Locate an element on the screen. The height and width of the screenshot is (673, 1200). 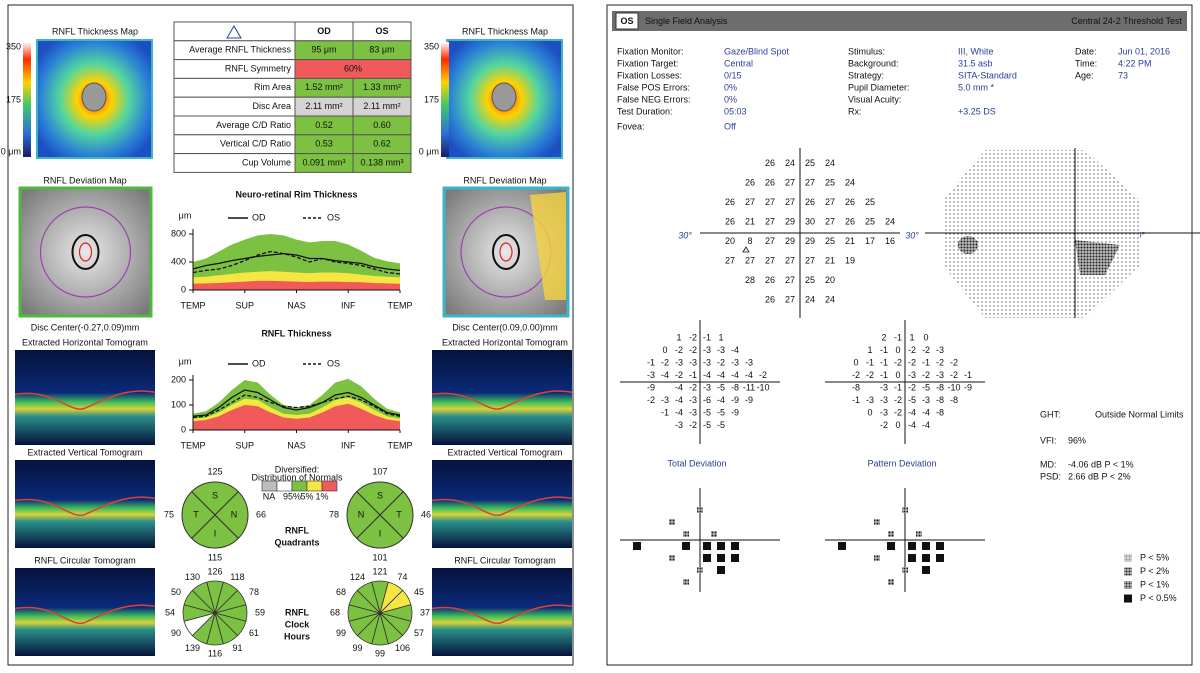
table-value: 0.53 is located at coordinates (324, 144).